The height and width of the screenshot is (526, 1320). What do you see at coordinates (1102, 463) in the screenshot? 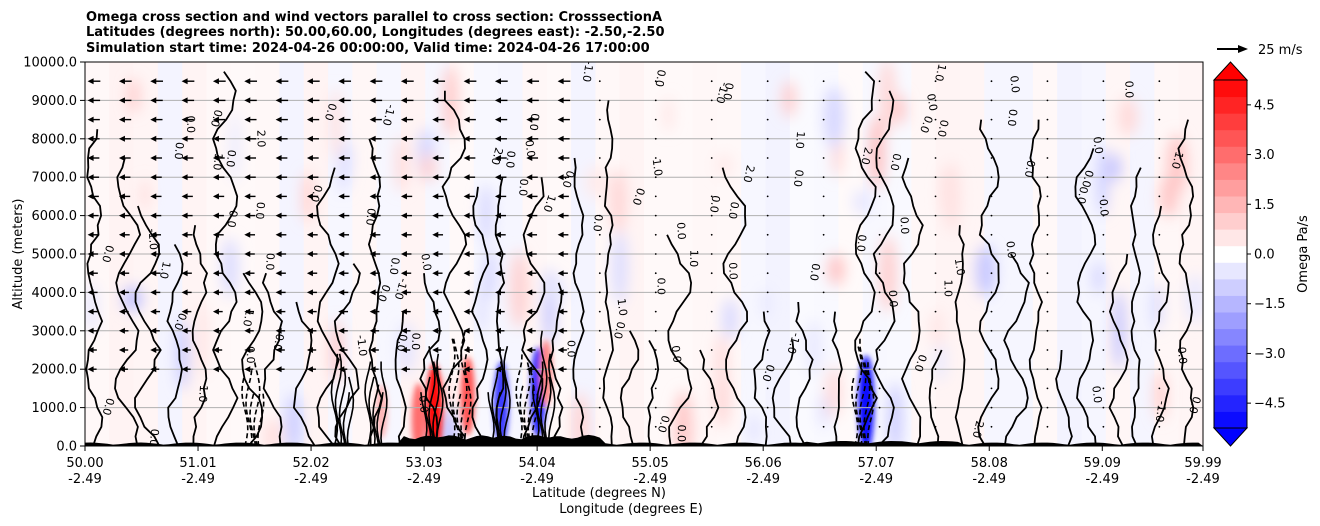
I see `x-tick-label-lat: 59.09` at bounding box center [1102, 463].